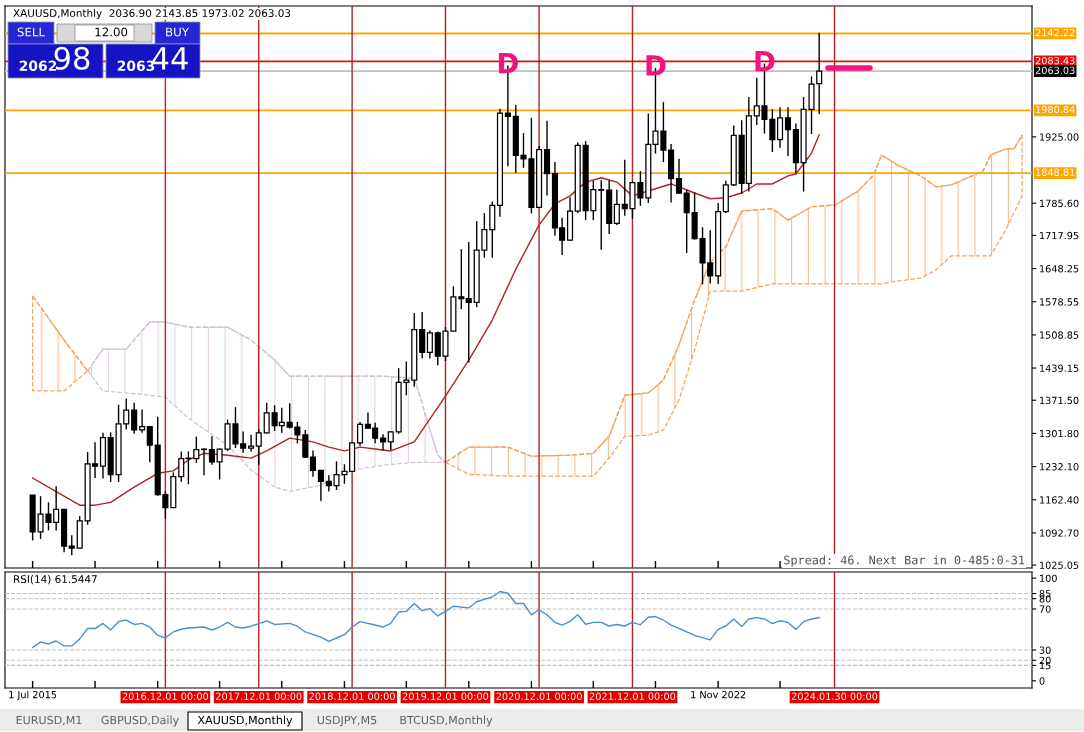 The height and width of the screenshot is (732, 1084). I want to click on annotation: SELL, so click(31, 32).